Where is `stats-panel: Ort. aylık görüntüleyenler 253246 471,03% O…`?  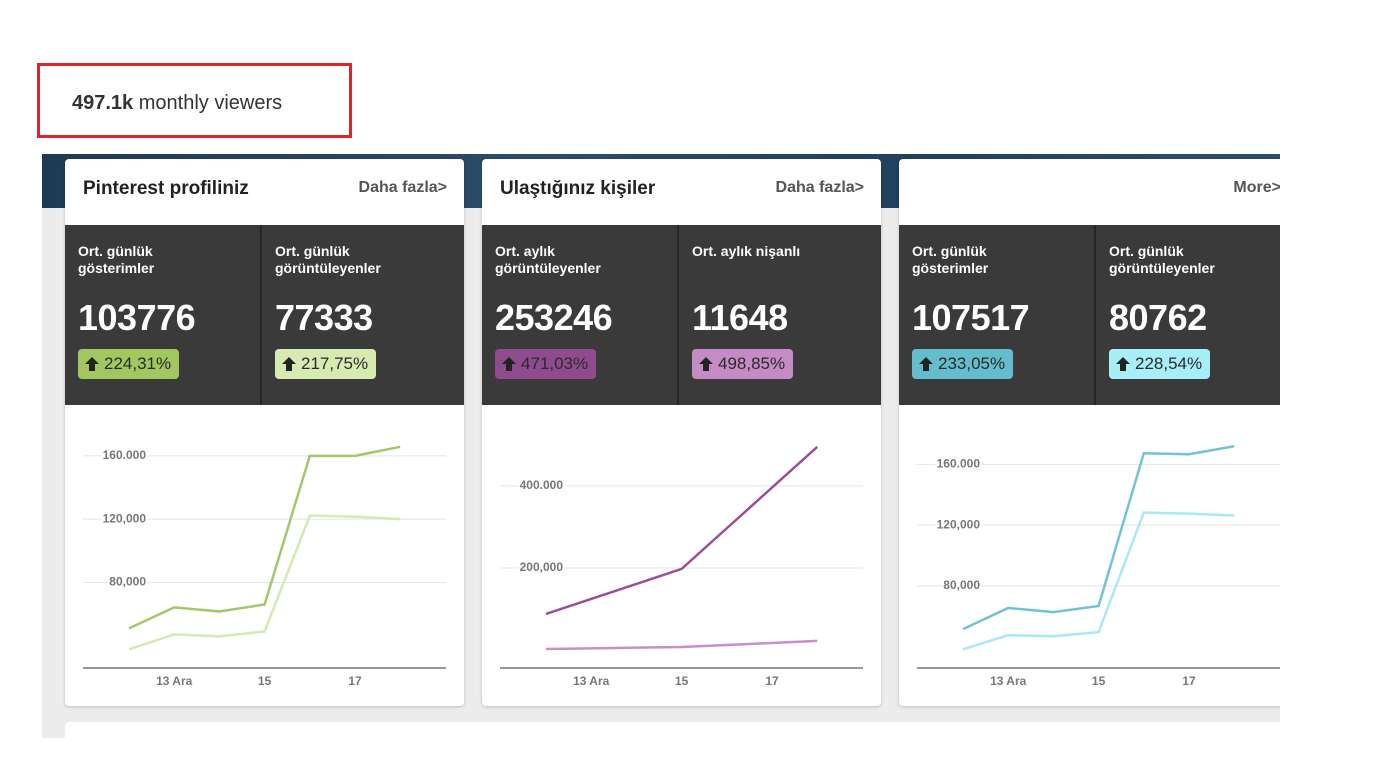 stats-panel: Ort. aylık görüntüleyenler 253246 471,03% O… is located at coordinates (681, 315).